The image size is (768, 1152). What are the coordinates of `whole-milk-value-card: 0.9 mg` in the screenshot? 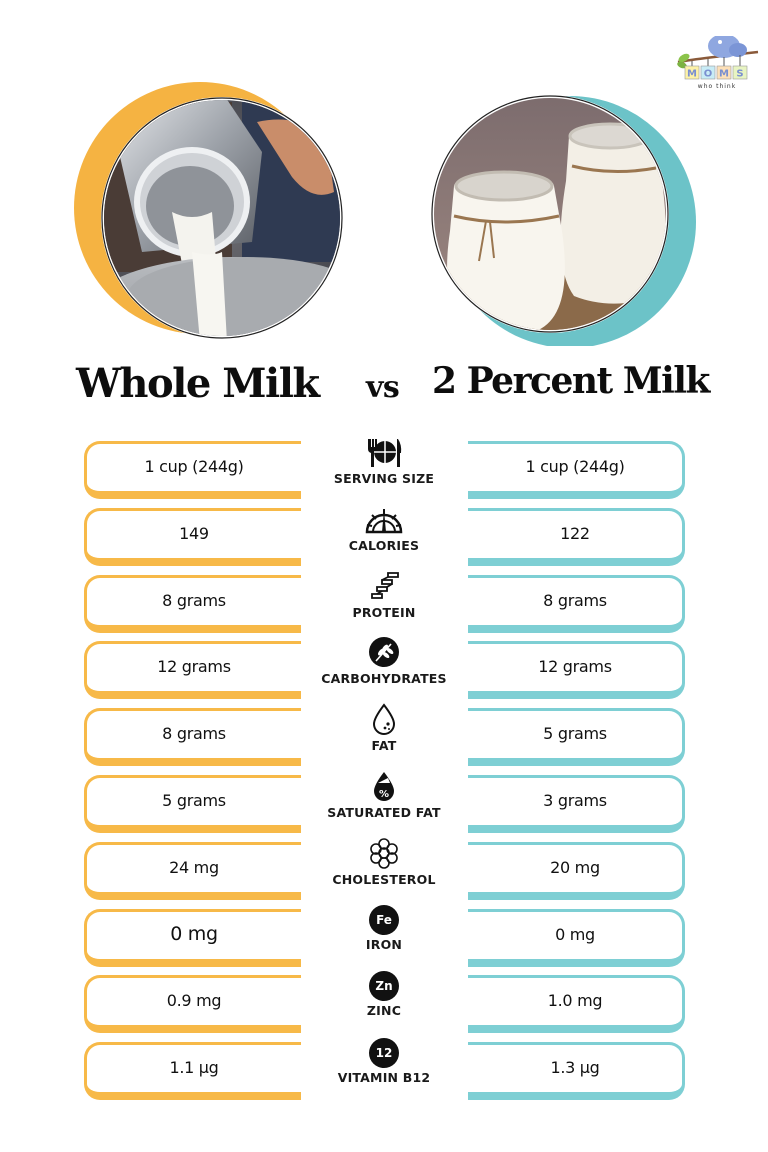 It's located at (192, 1004).